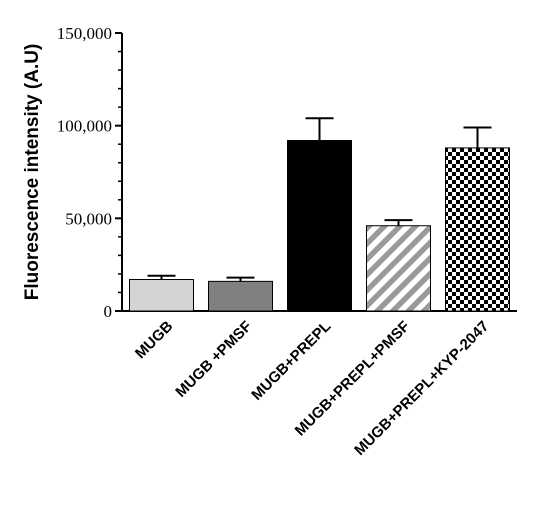 This screenshot has height=521, width=550. What do you see at coordinates (88, 218) in the screenshot?
I see `y-tick-label: 50,000` at bounding box center [88, 218].